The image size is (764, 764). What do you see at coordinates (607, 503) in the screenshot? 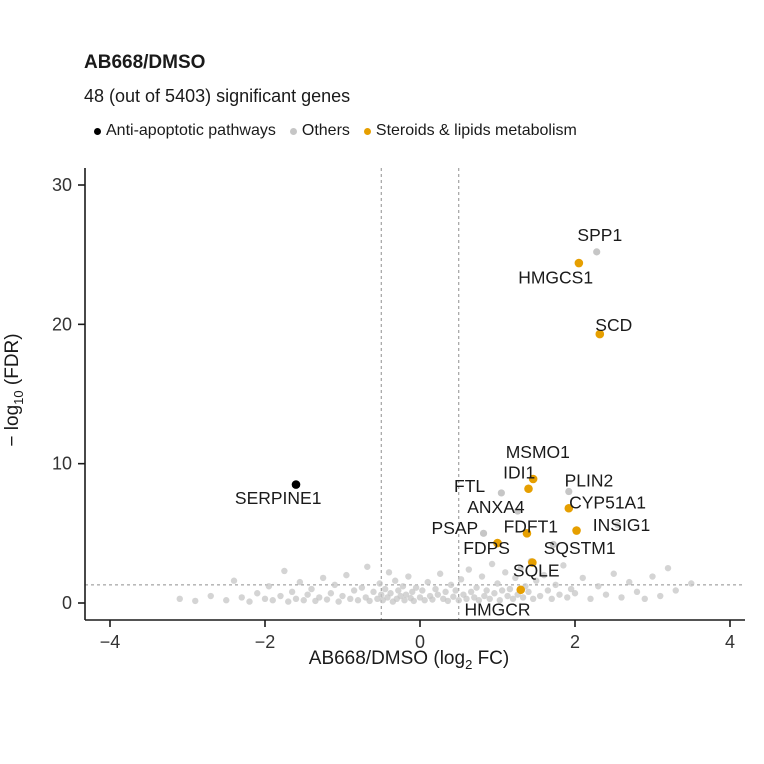
I see `gene-label-cyp51a1: CYP51A1` at bounding box center [607, 503].